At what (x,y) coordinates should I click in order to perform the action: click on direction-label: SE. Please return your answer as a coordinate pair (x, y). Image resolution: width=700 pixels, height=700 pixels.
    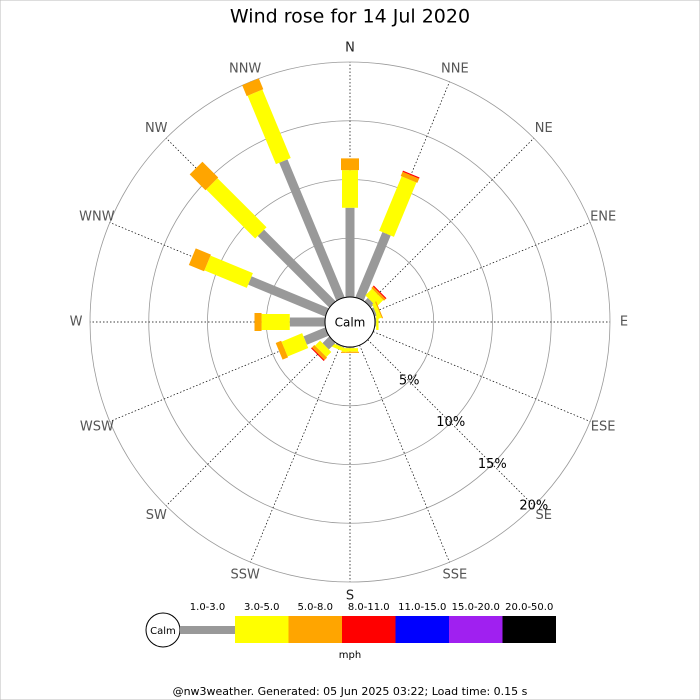
    Looking at the image, I should click on (544, 515).